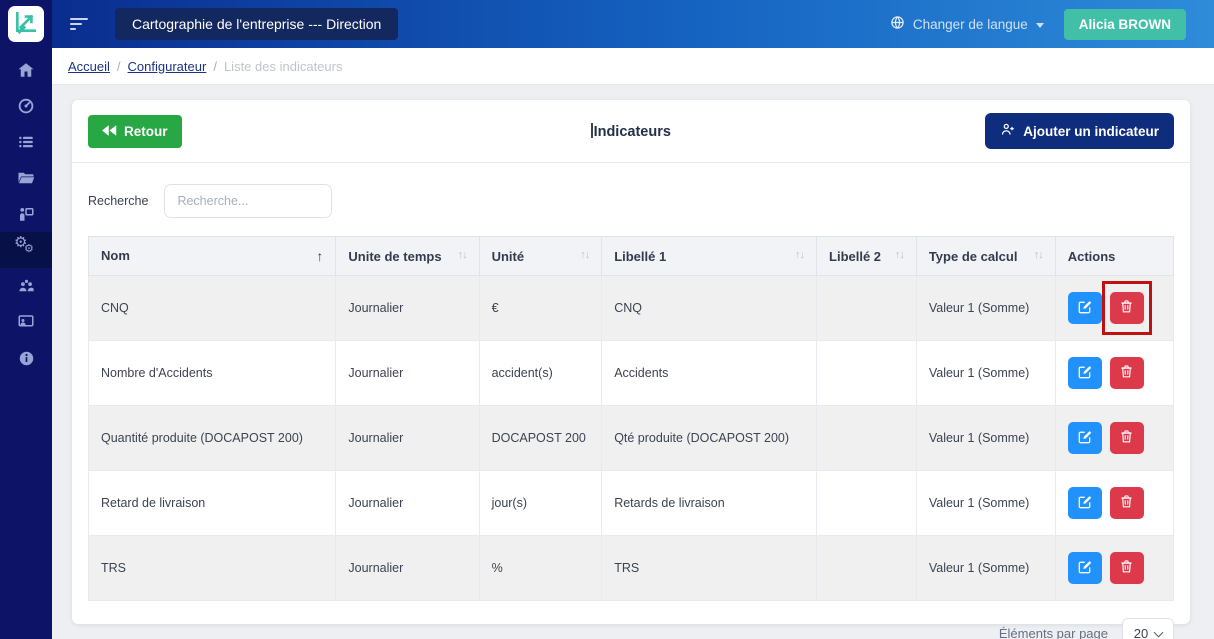 The width and height of the screenshot is (1214, 639). I want to click on cell-libelle1: CNQ, so click(709, 308).